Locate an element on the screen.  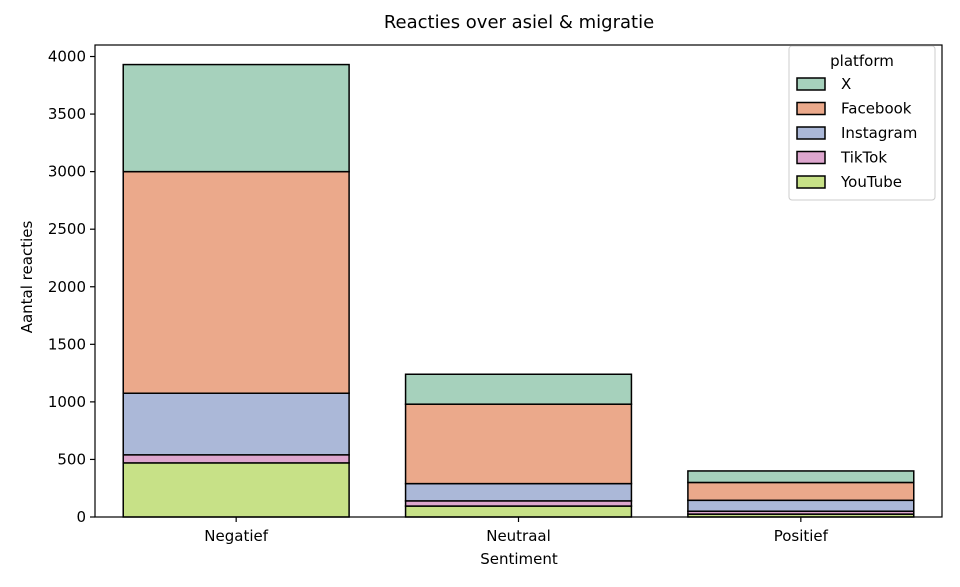
legend-label-tiktok: TikTok is located at coordinates (863, 158).